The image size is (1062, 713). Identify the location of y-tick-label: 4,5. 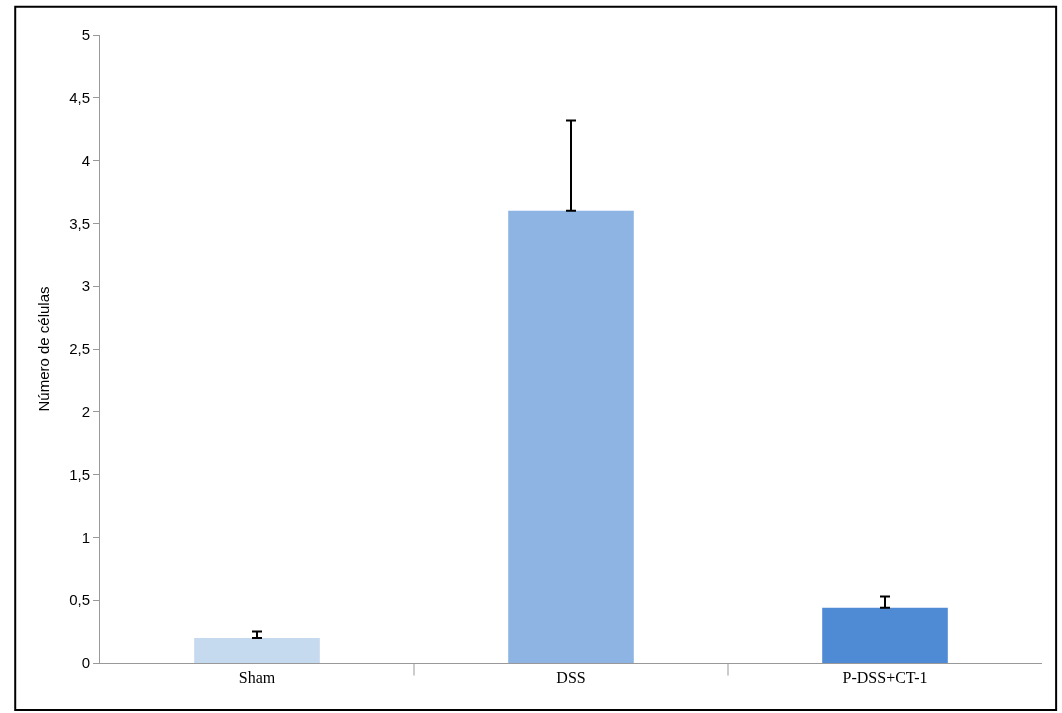
(79, 98).